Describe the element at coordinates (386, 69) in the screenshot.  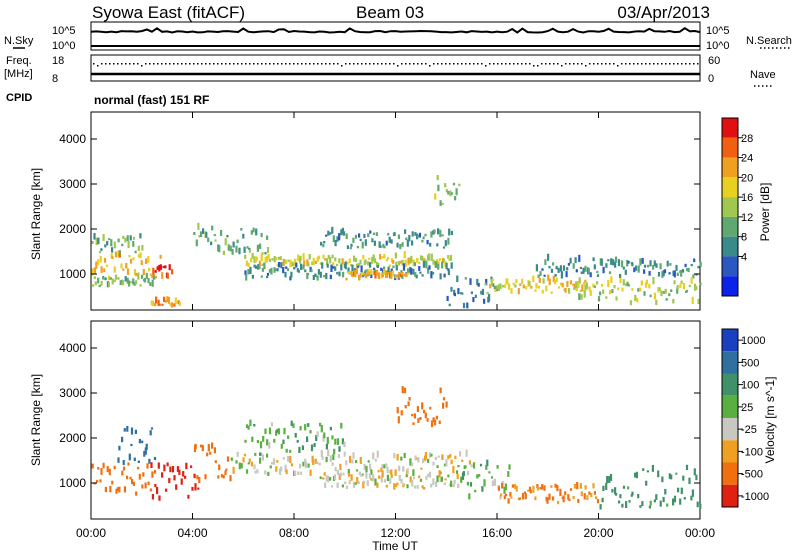
I see `freq-panel: 18 8 60 0` at that location.